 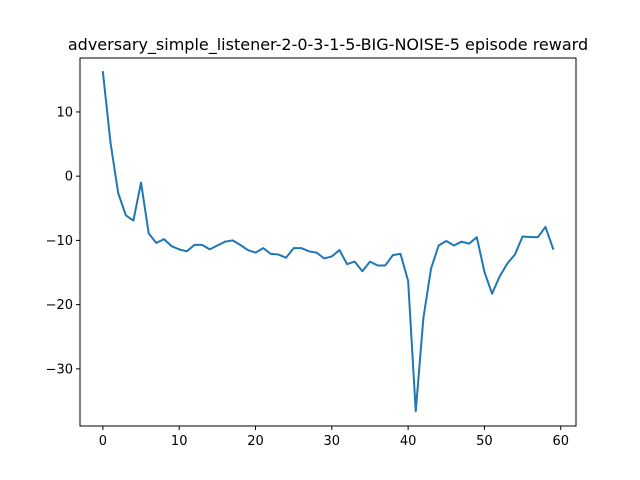 What do you see at coordinates (484, 441) in the screenshot?
I see `x-tick-label: 50` at bounding box center [484, 441].